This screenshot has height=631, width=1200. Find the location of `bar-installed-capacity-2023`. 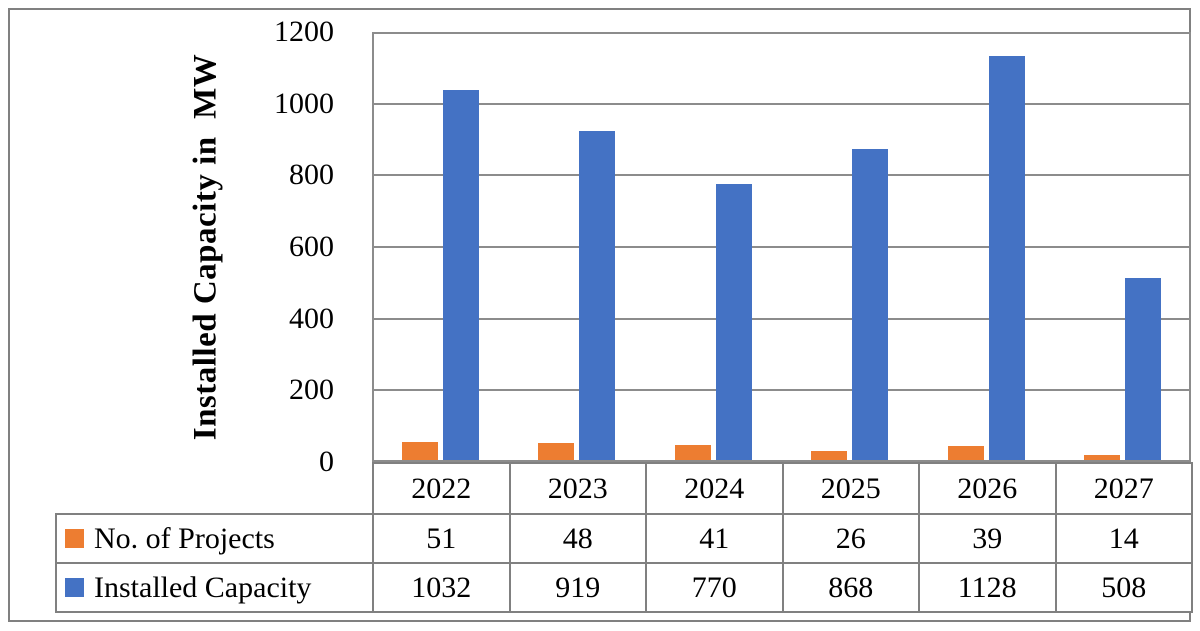

bar-installed-capacity-2023 is located at coordinates (597, 295).